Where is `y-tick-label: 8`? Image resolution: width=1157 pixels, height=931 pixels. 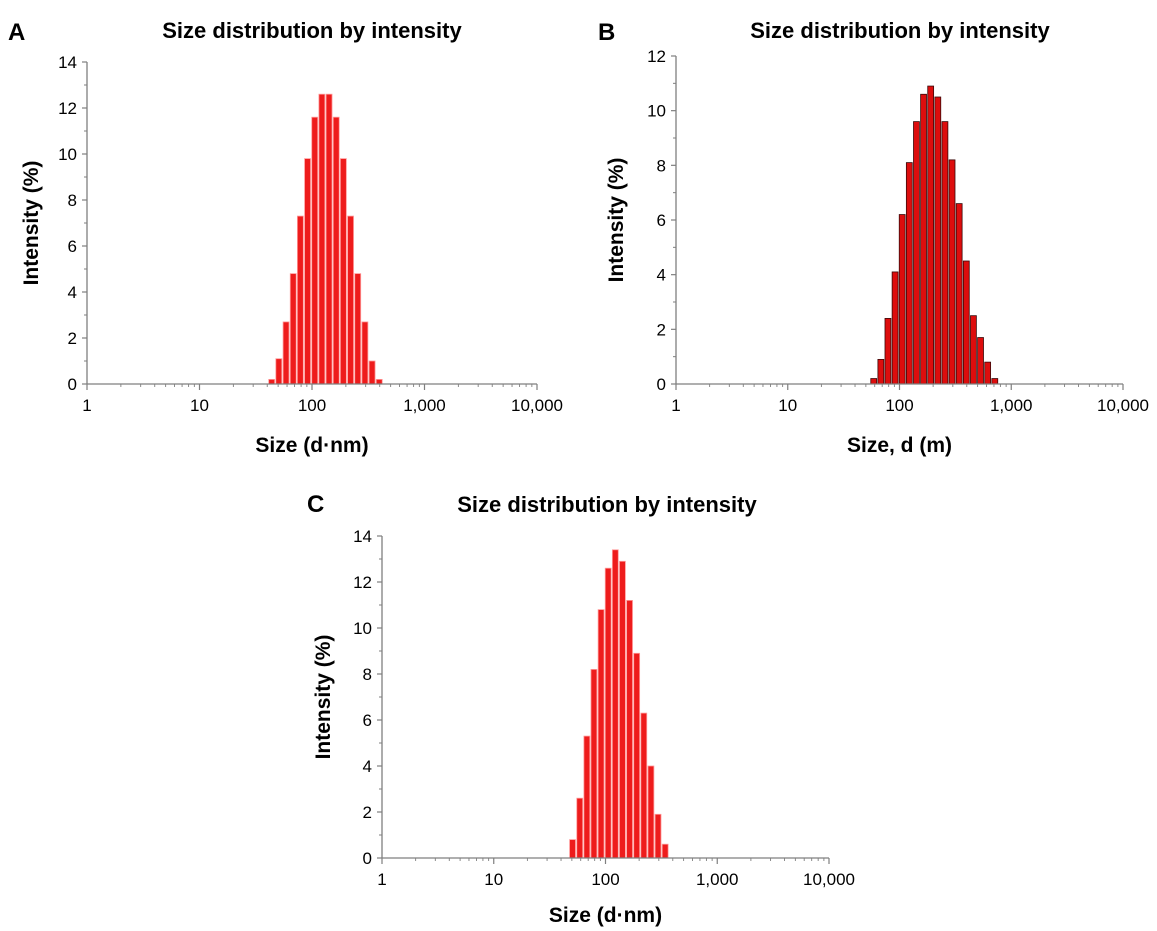
y-tick-label: 8 is located at coordinates (661, 165).